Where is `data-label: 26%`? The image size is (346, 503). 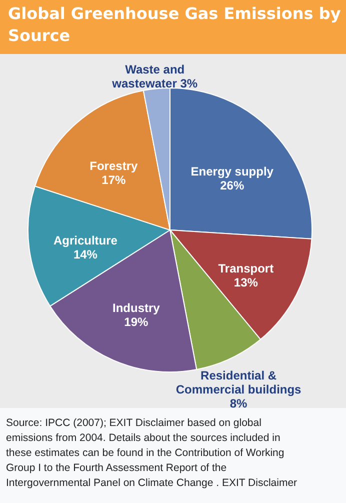 data-label: 26% is located at coordinates (232, 185).